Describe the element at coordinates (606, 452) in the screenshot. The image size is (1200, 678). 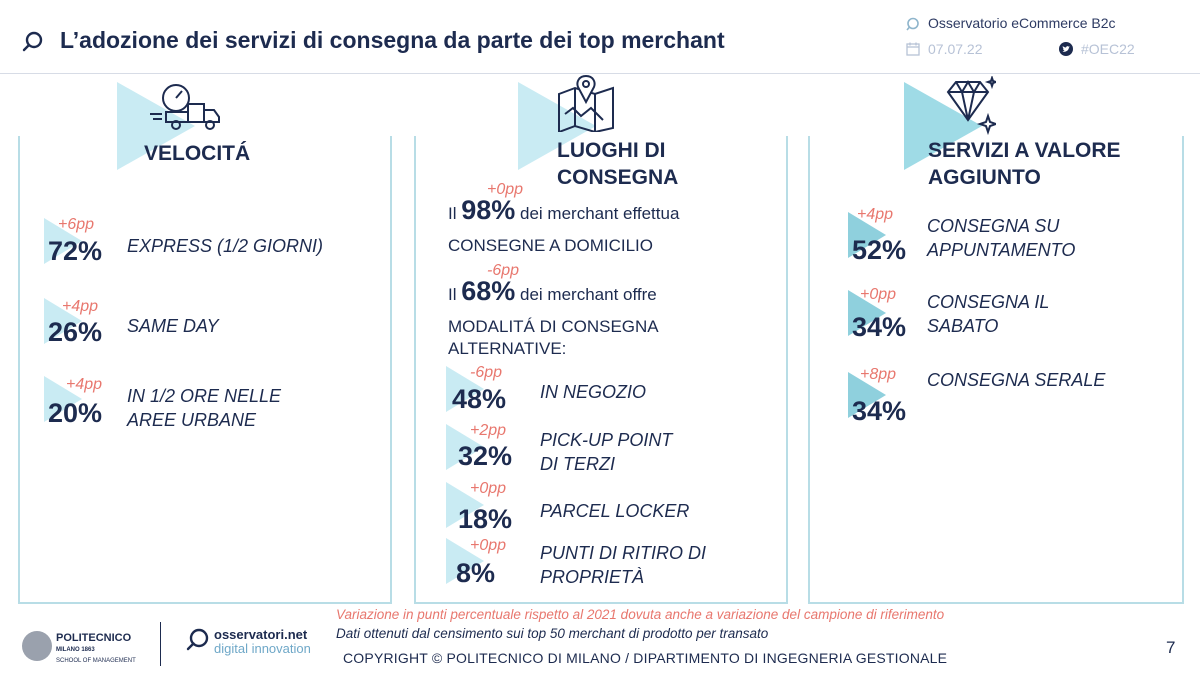
I see `stat-label: PICK-UP POINT DI TERZI` at that location.